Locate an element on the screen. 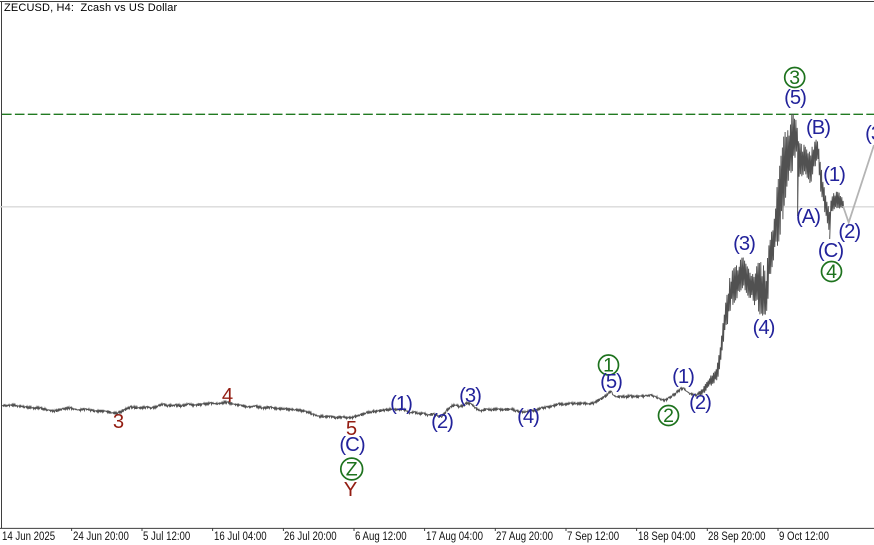 This screenshot has width=874, height=545. svg-text: 1 is located at coordinates (608, 366).